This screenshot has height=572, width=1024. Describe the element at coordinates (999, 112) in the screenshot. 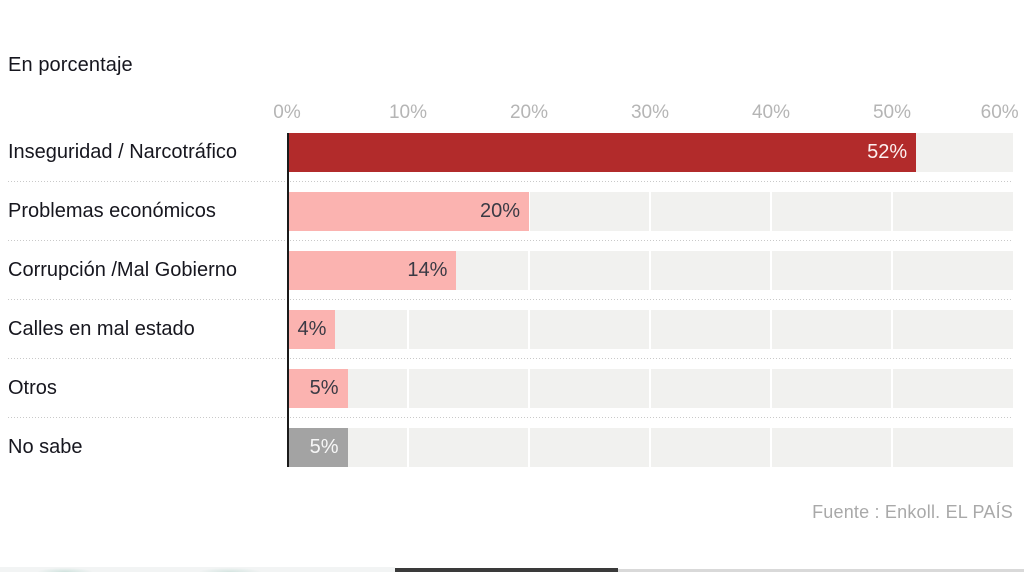

I see `axis-tick-label: 60%` at that location.